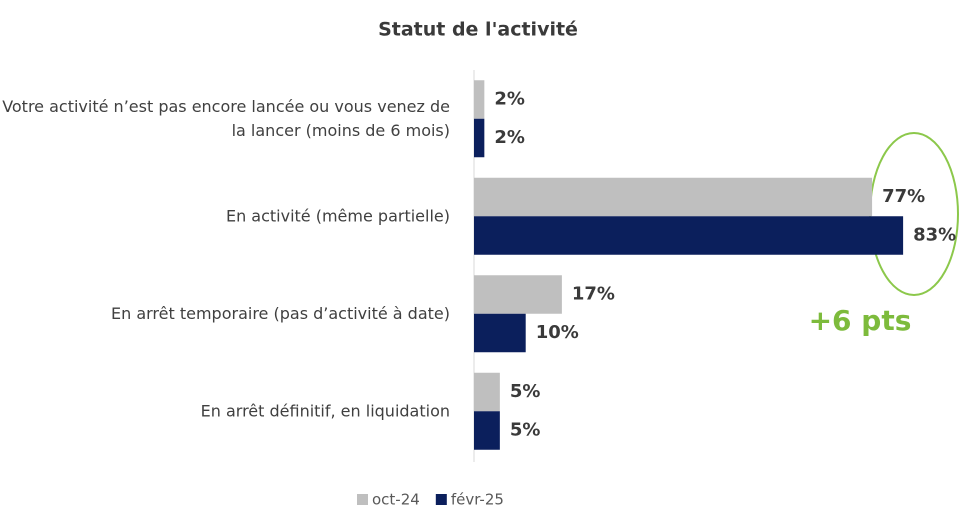 Image resolution: width=960 pixels, height=515 pixels. What do you see at coordinates (934, 235) in the screenshot?
I see `value-label: 83%` at bounding box center [934, 235].